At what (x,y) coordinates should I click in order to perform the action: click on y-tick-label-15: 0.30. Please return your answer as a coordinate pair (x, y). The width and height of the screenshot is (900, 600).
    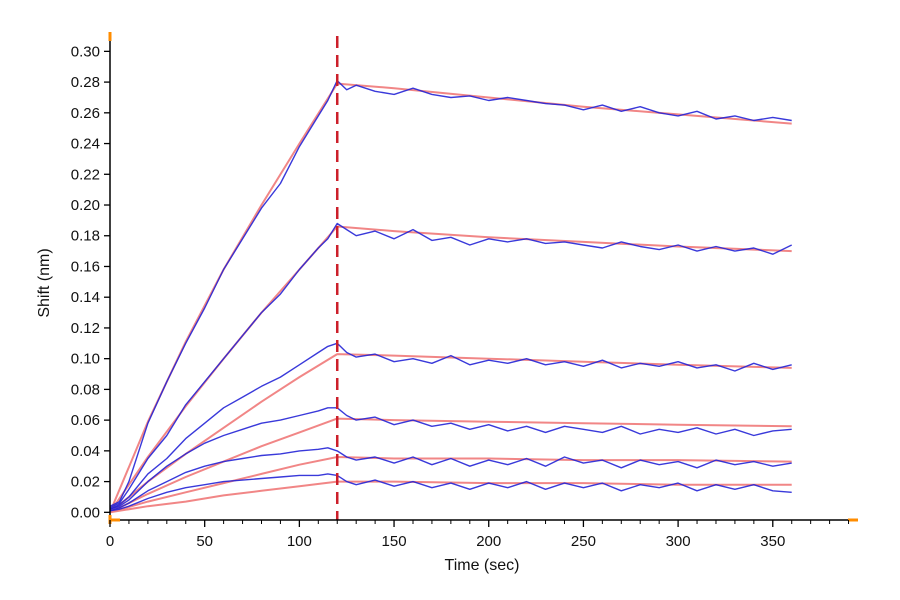
    Looking at the image, I should click on (85, 51).